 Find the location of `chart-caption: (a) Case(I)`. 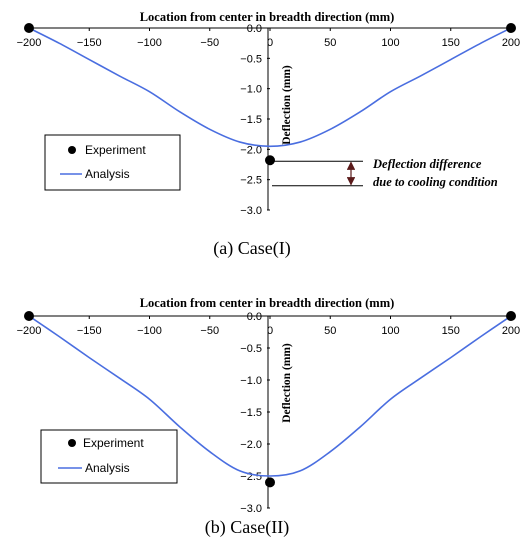

chart-caption: (a) Case(I) is located at coordinates (251, 248).